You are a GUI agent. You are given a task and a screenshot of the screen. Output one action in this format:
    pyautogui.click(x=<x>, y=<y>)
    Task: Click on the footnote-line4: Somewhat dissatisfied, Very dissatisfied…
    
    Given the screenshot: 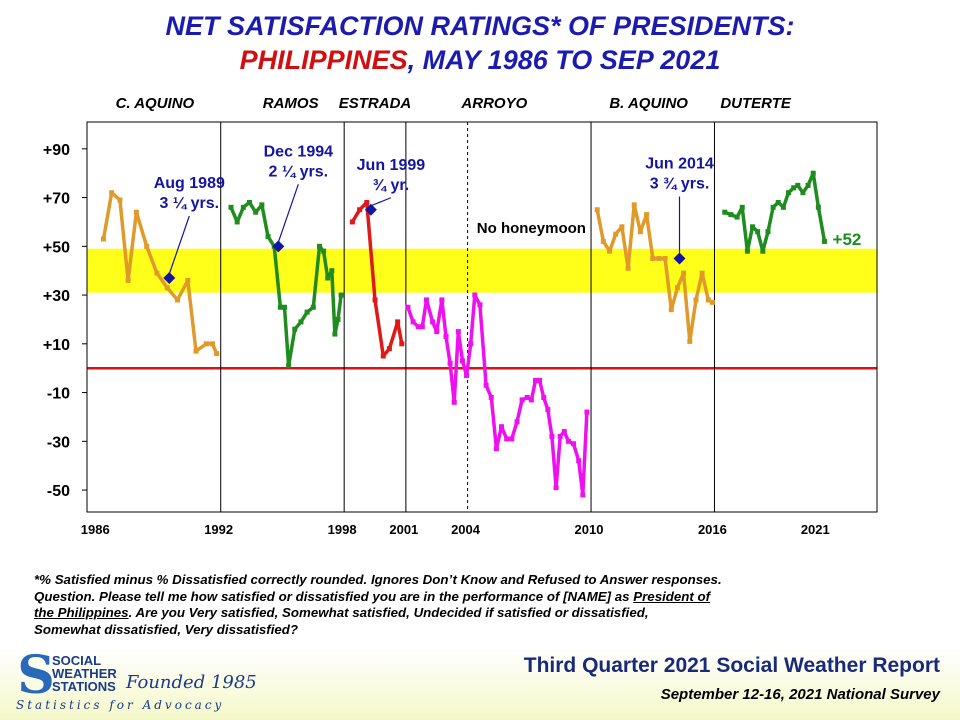 What is the action you would take?
    pyautogui.click(x=166, y=629)
    